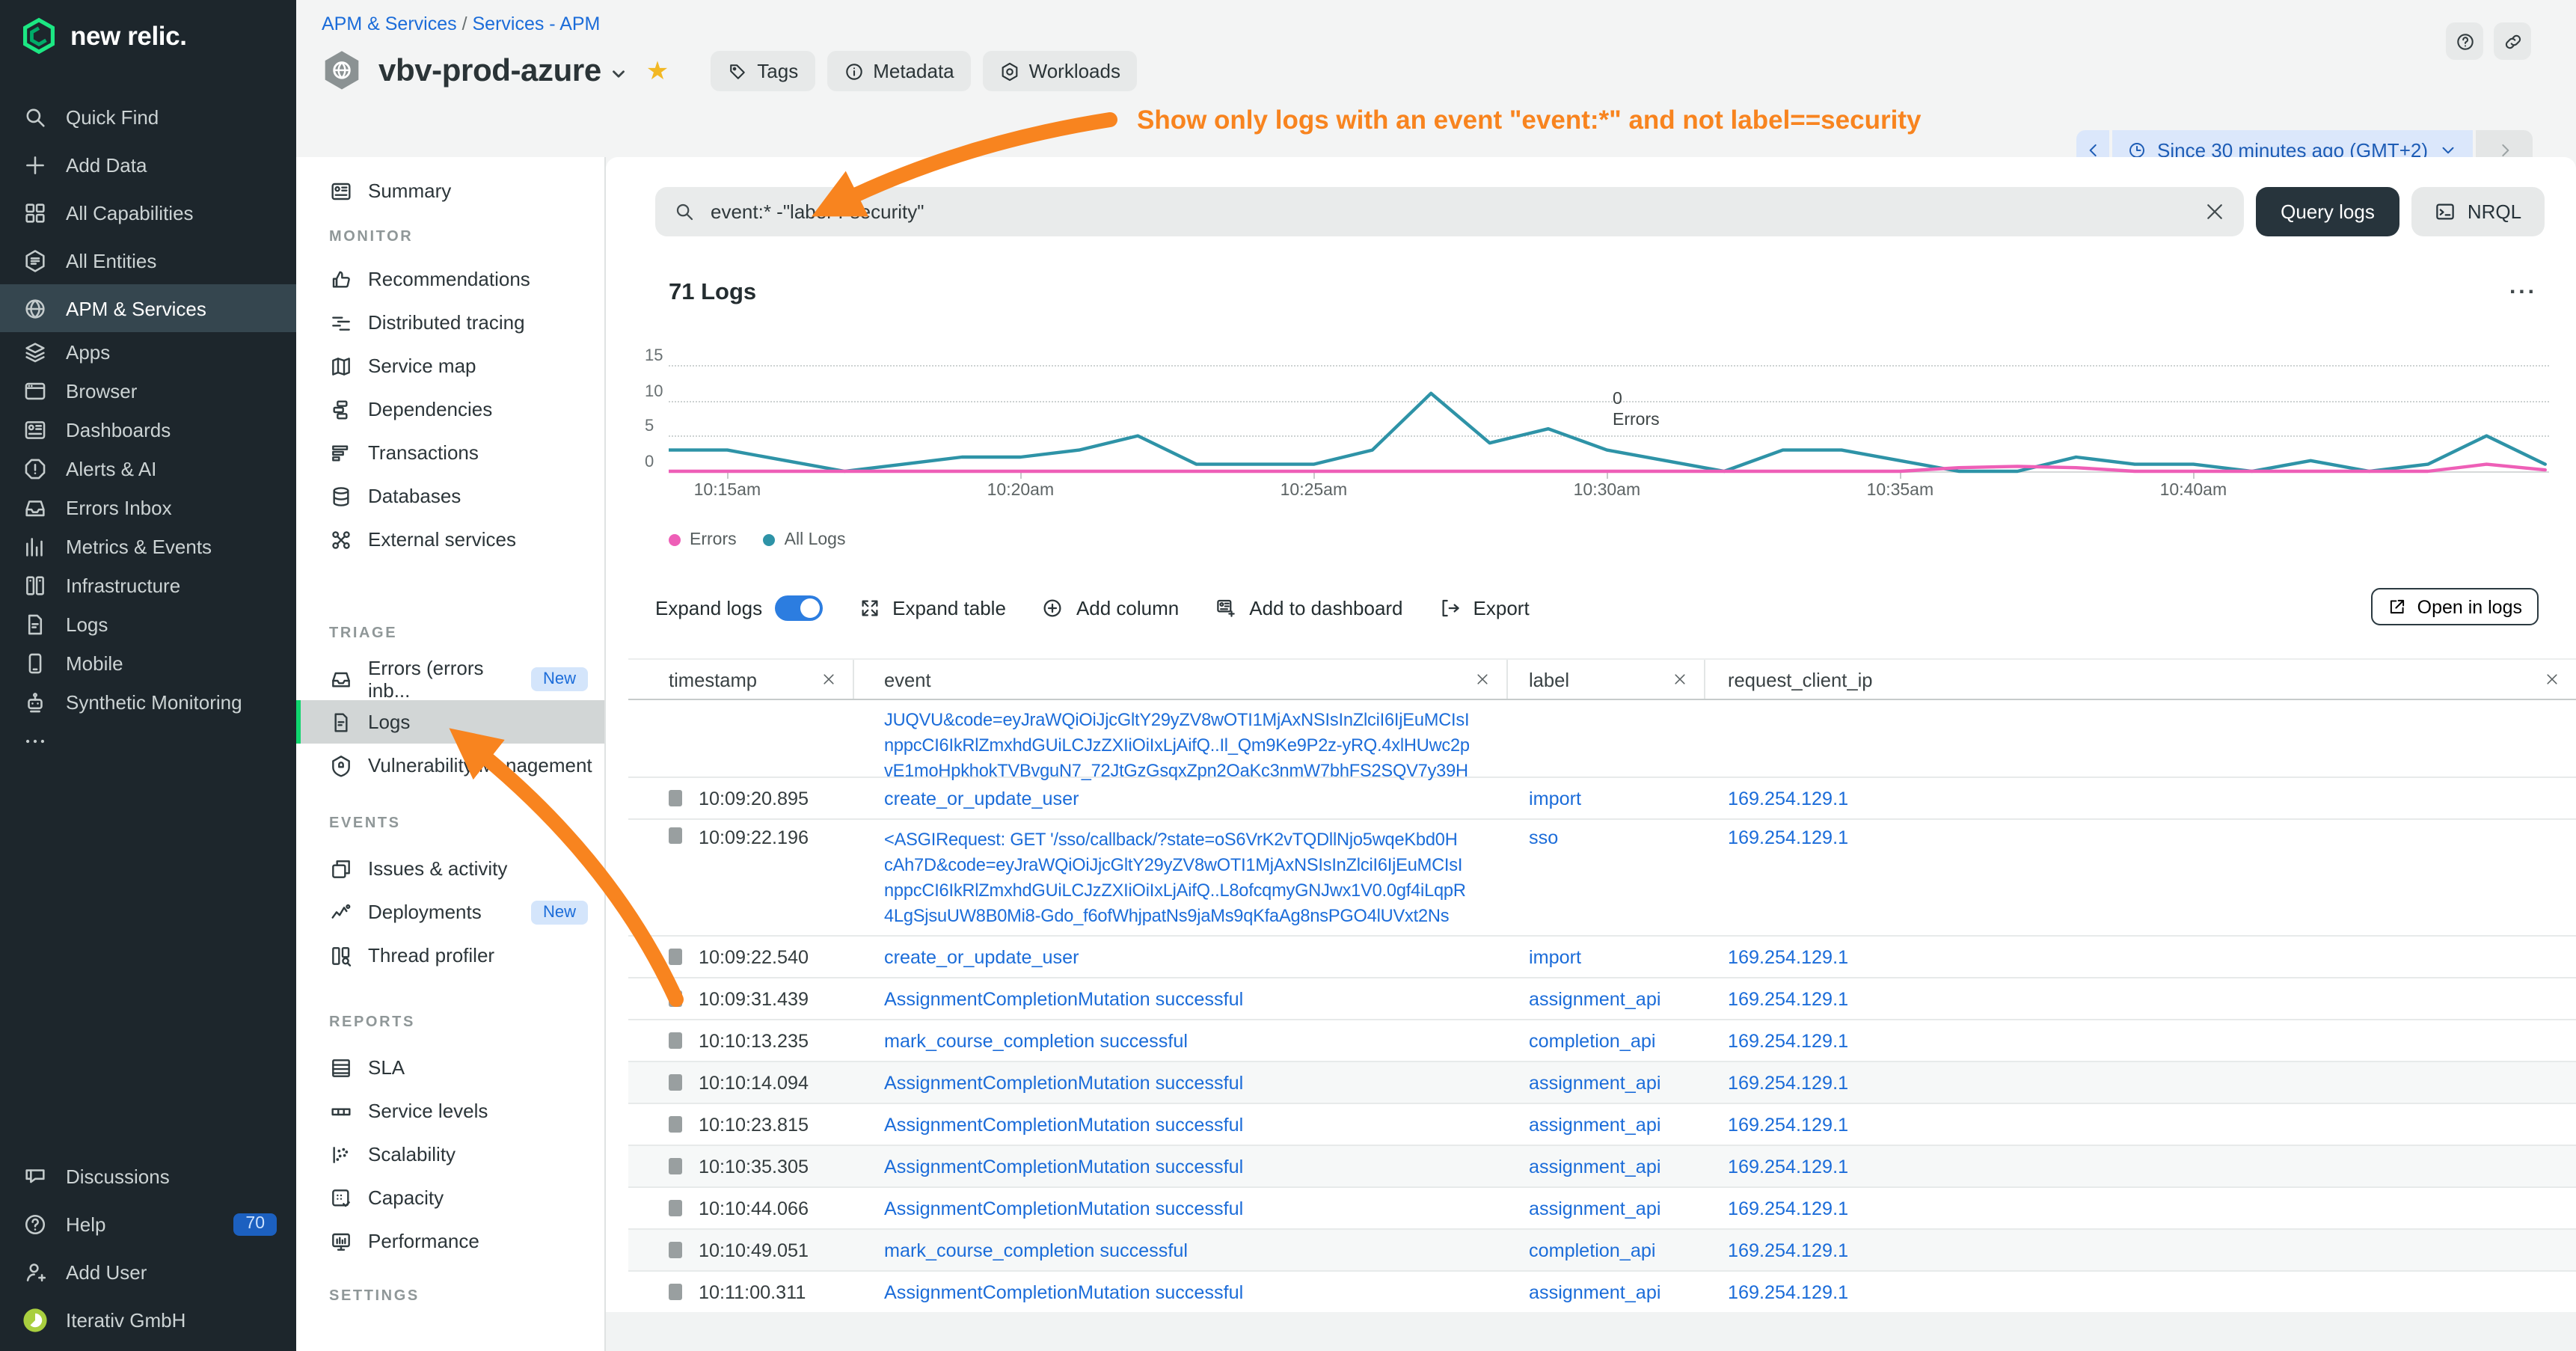 The image size is (2576, 1351). Describe the element at coordinates (148, 429) in the screenshot. I see `sidebar-item-dashboards: Dashboards` at that location.